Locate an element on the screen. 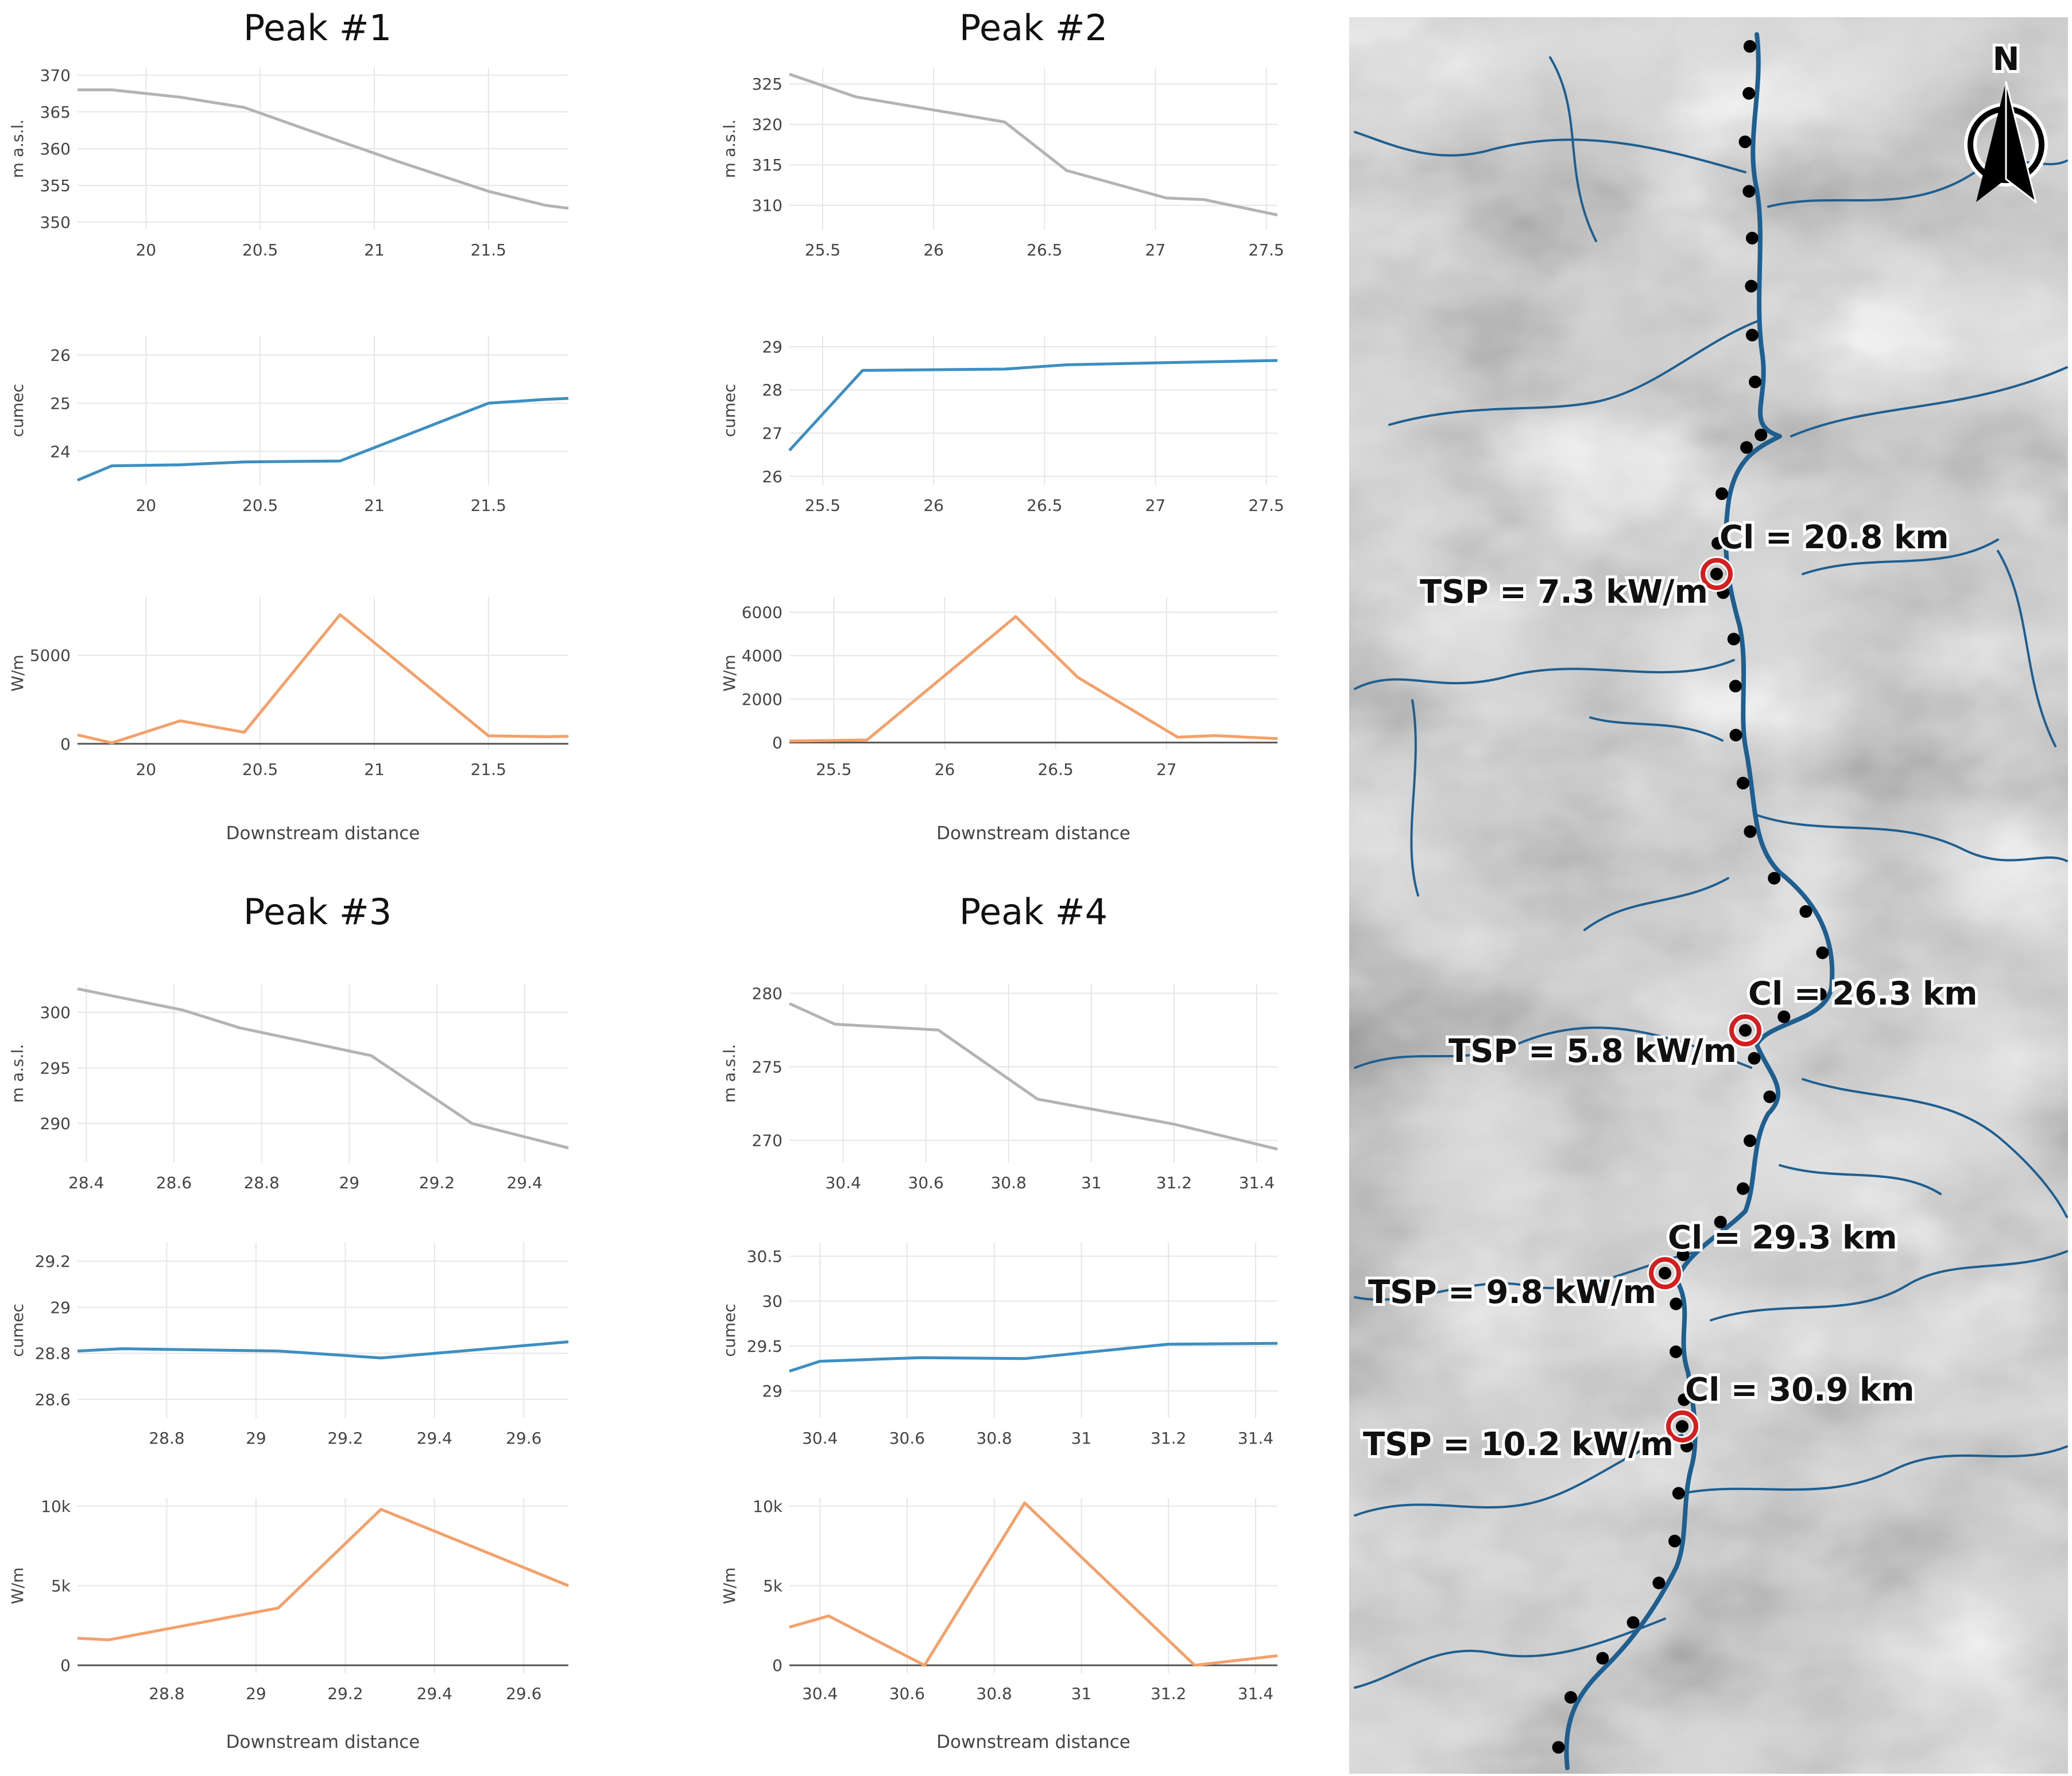  x-tick-label: 31.2 is located at coordinates (1174, 1182).